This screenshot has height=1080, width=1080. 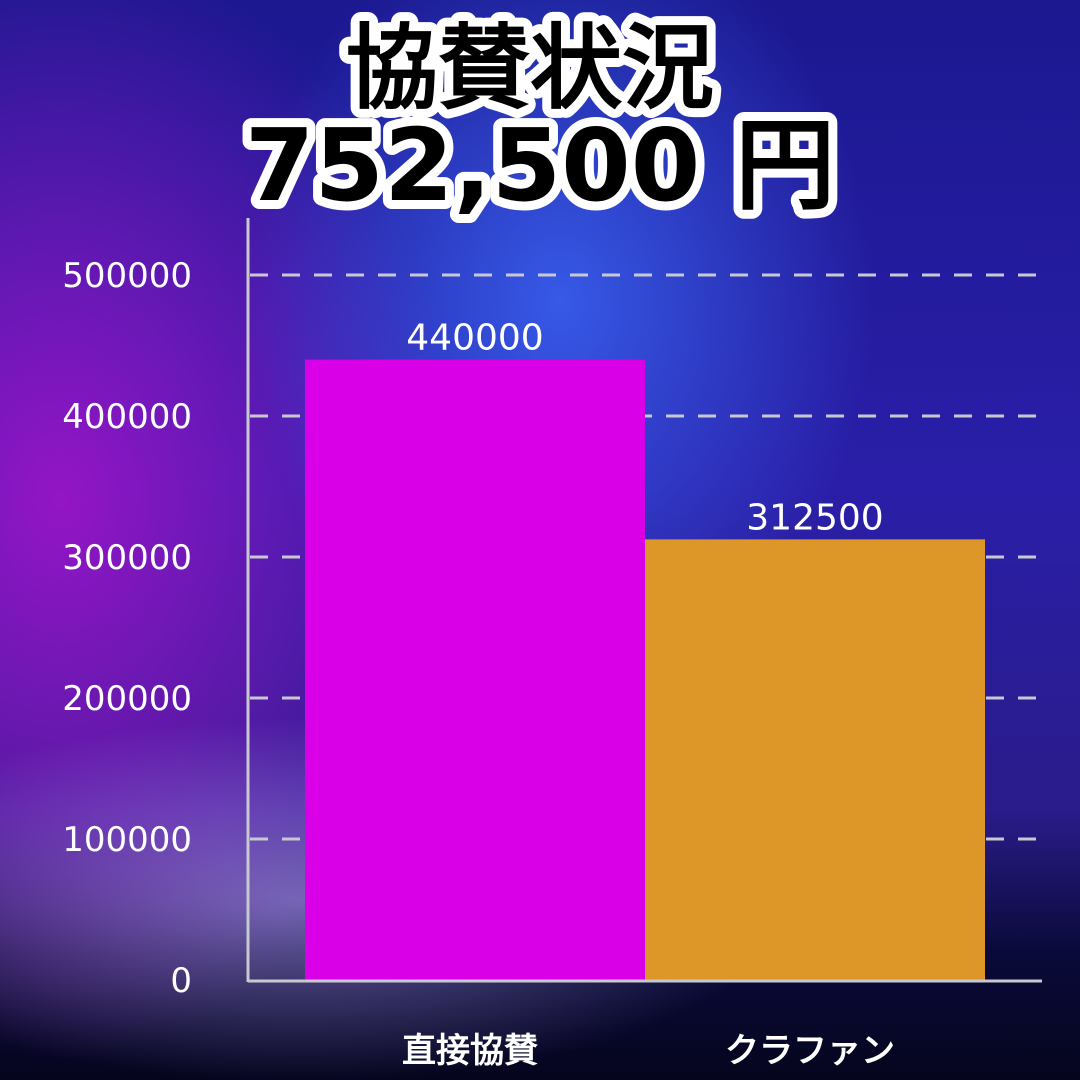 I want to click on x-category-label: 直接協賛, so click(x=470, y=1051).